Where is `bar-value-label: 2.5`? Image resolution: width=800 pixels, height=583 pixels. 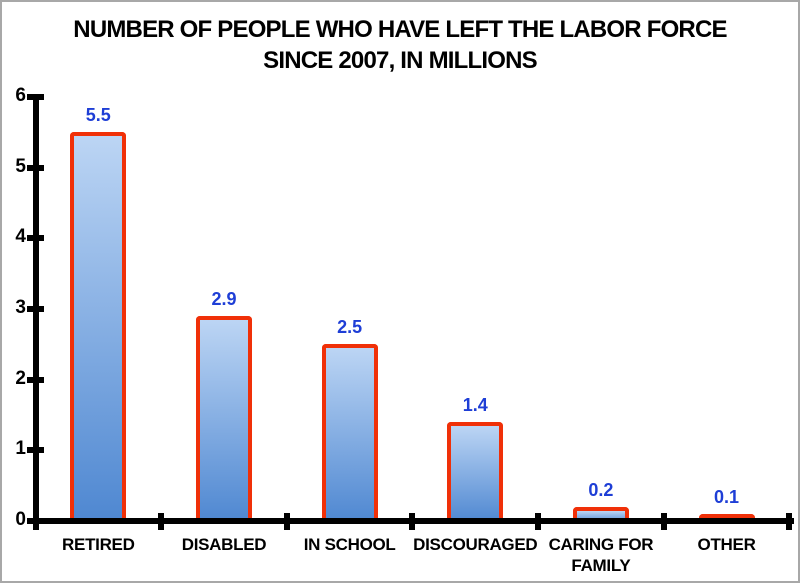
bar-value-label: 2.5 is located at coordinates (350, 327).